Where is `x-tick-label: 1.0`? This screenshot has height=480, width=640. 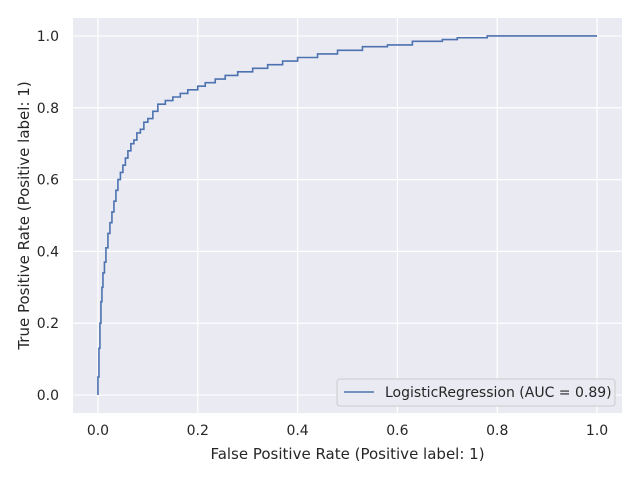 x-tick-label: 1.0 is located at coordinates (597, 431).